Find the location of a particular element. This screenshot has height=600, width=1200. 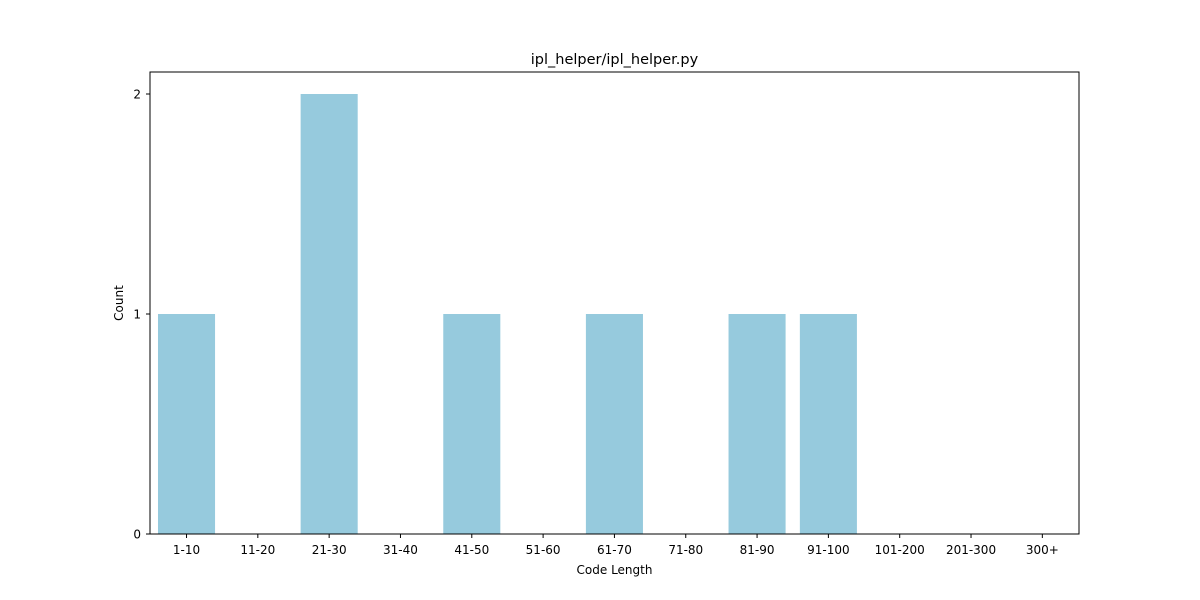

y-tick-label: 2 is located at coordinates (137, 95).